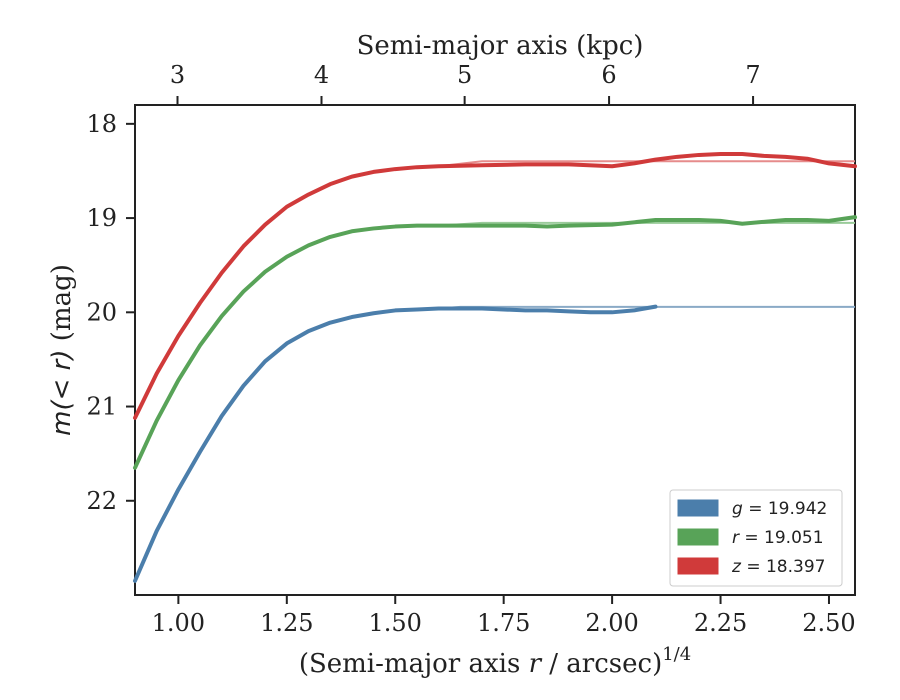 This screenshot has width=900, height=700. I want to click on top-tick-label: 3, so click(177, 75).